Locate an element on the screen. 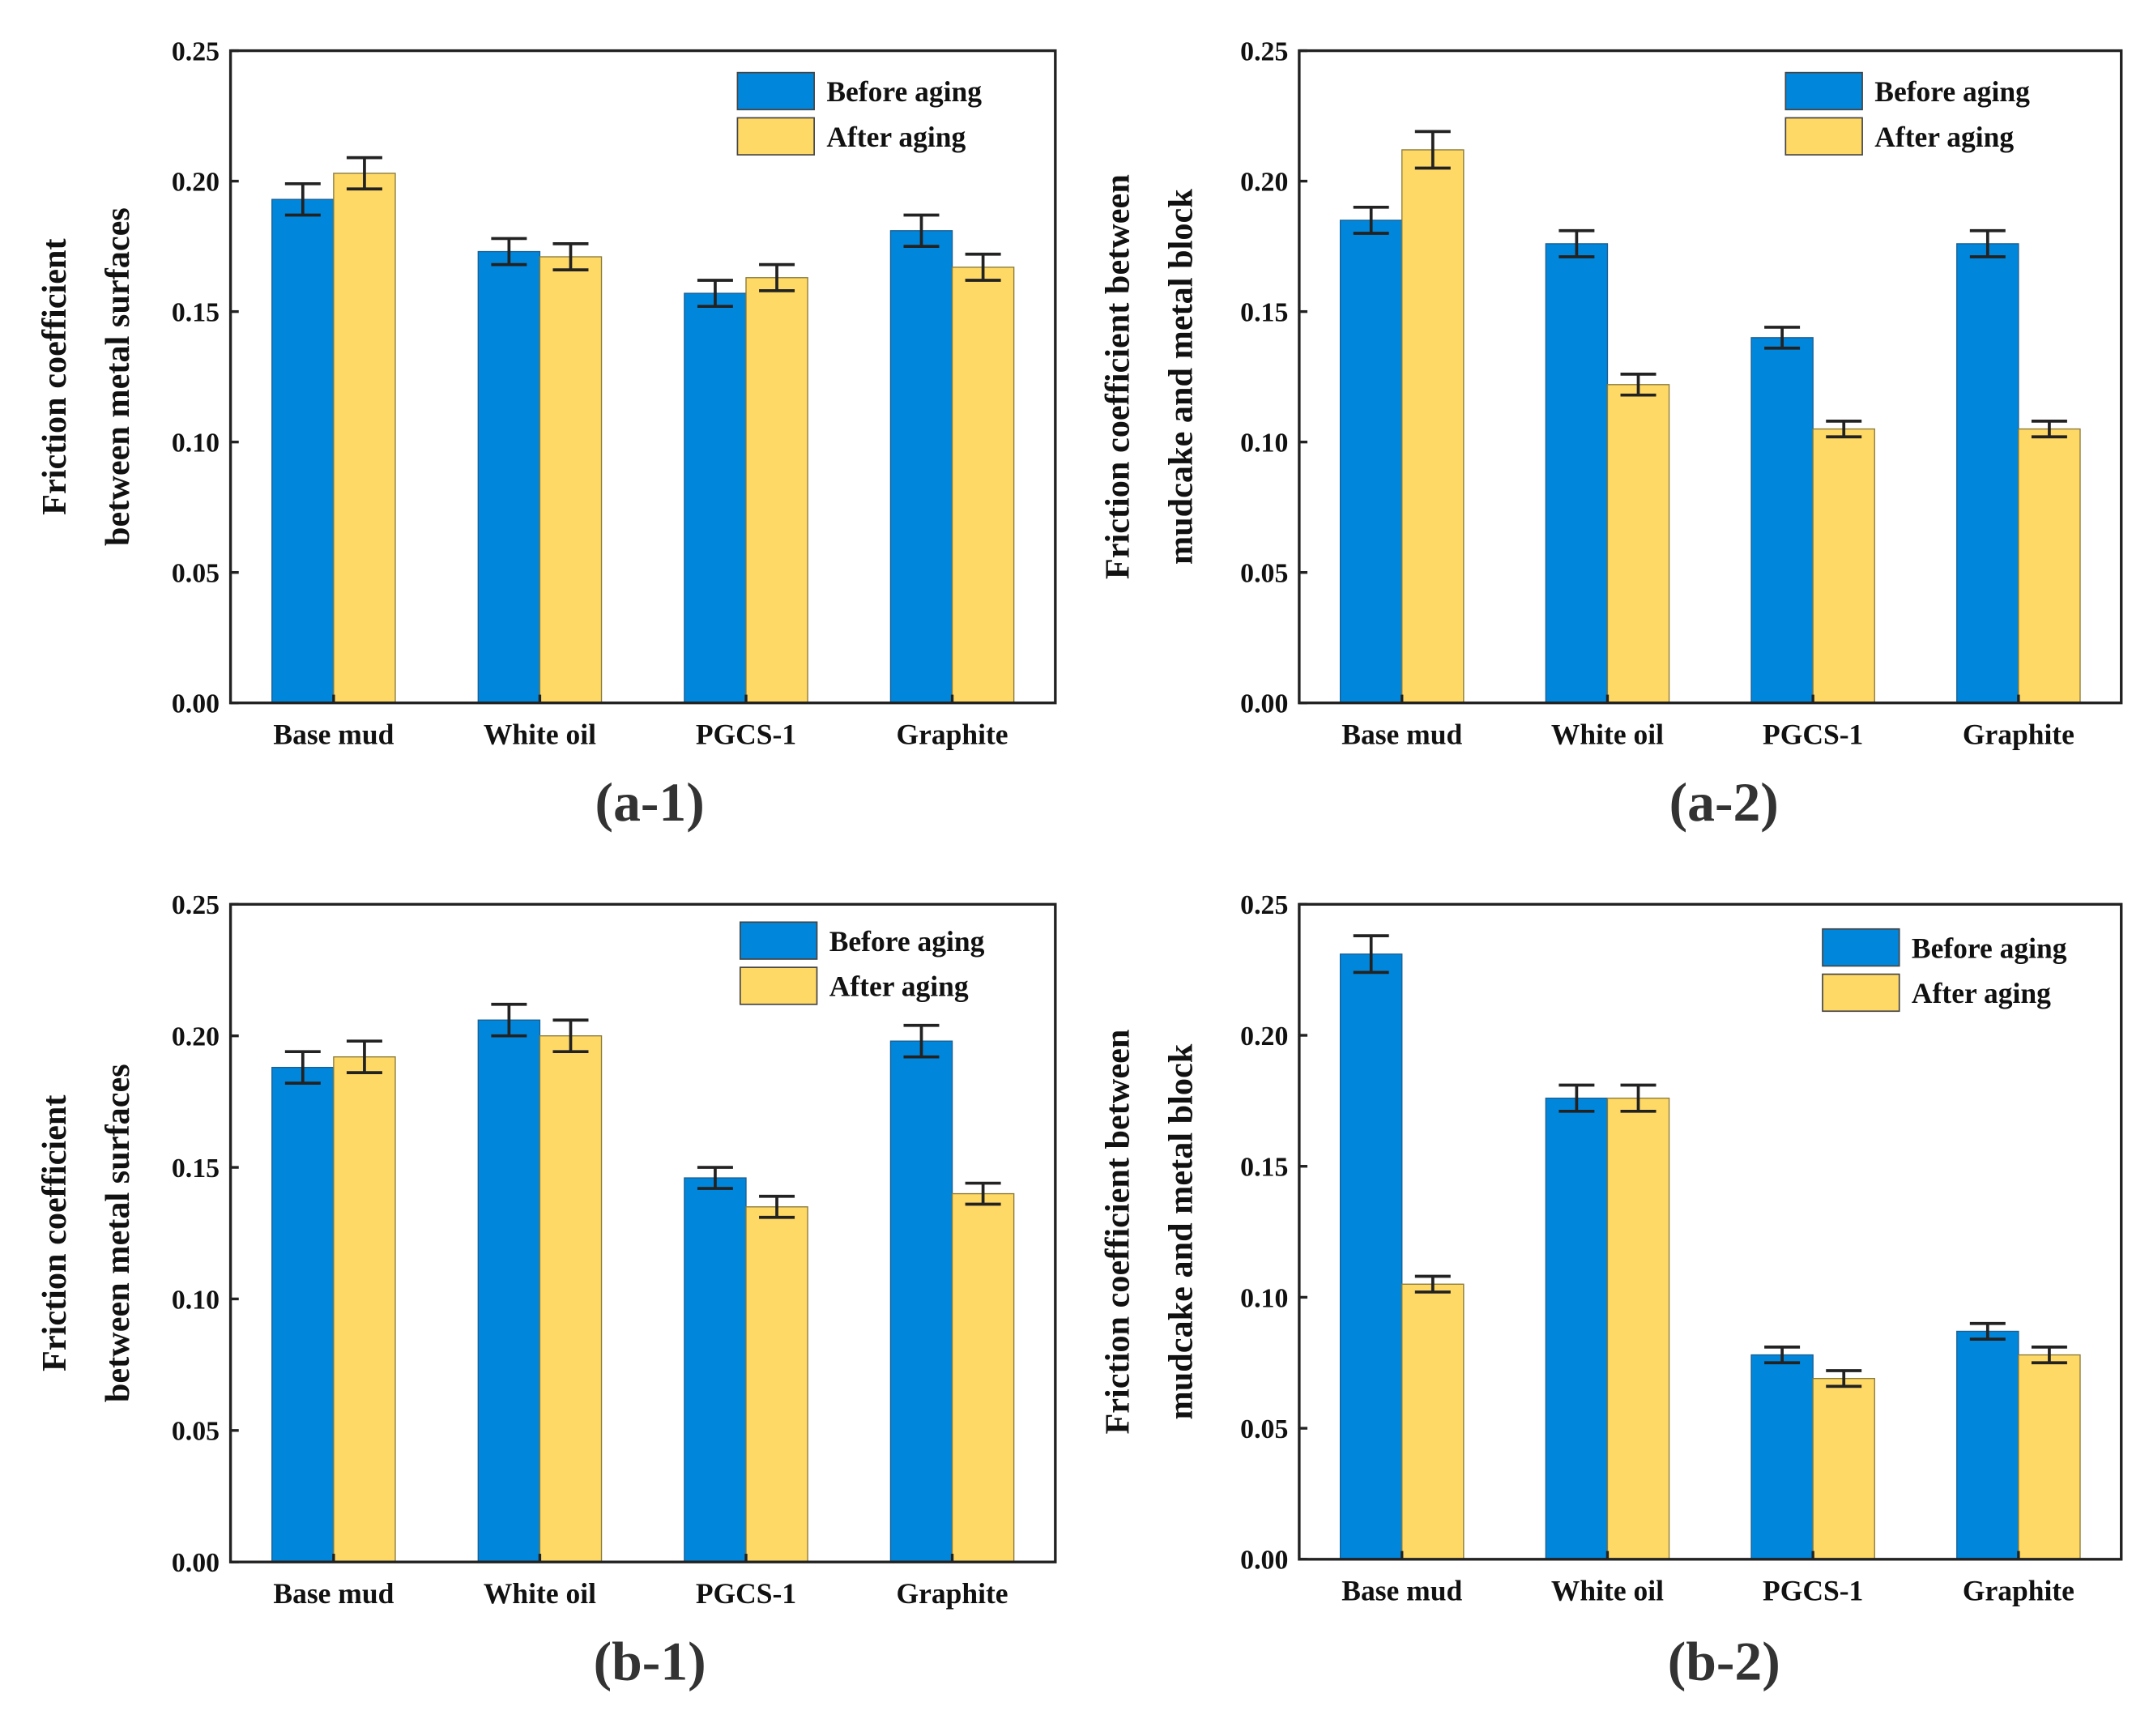 This screenshot has height=1736, width=2149. y-axis-label: Friction coefficient is located at coordinates (55, 376).